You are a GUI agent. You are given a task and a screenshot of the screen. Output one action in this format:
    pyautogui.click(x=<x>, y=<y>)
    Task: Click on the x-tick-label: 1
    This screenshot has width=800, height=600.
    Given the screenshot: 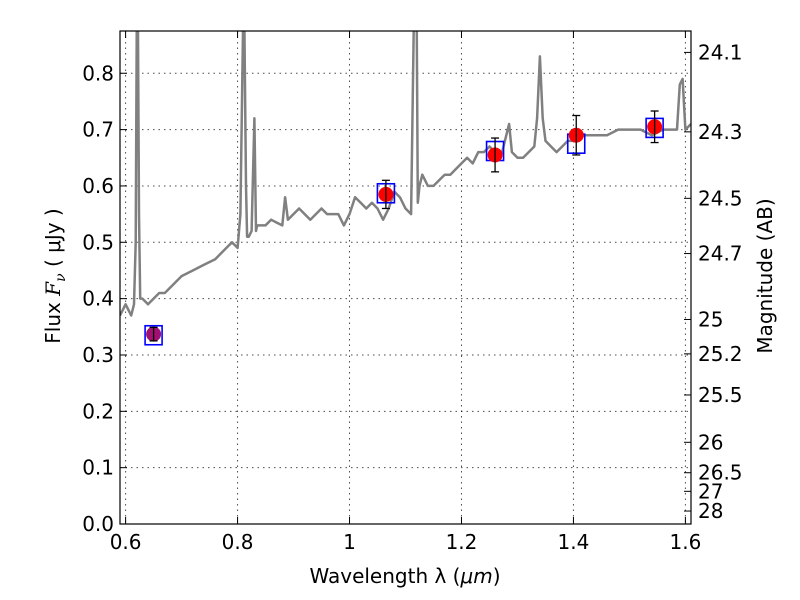 What is the action you would take?
    pyautogui.click(x=349, y=542)
    